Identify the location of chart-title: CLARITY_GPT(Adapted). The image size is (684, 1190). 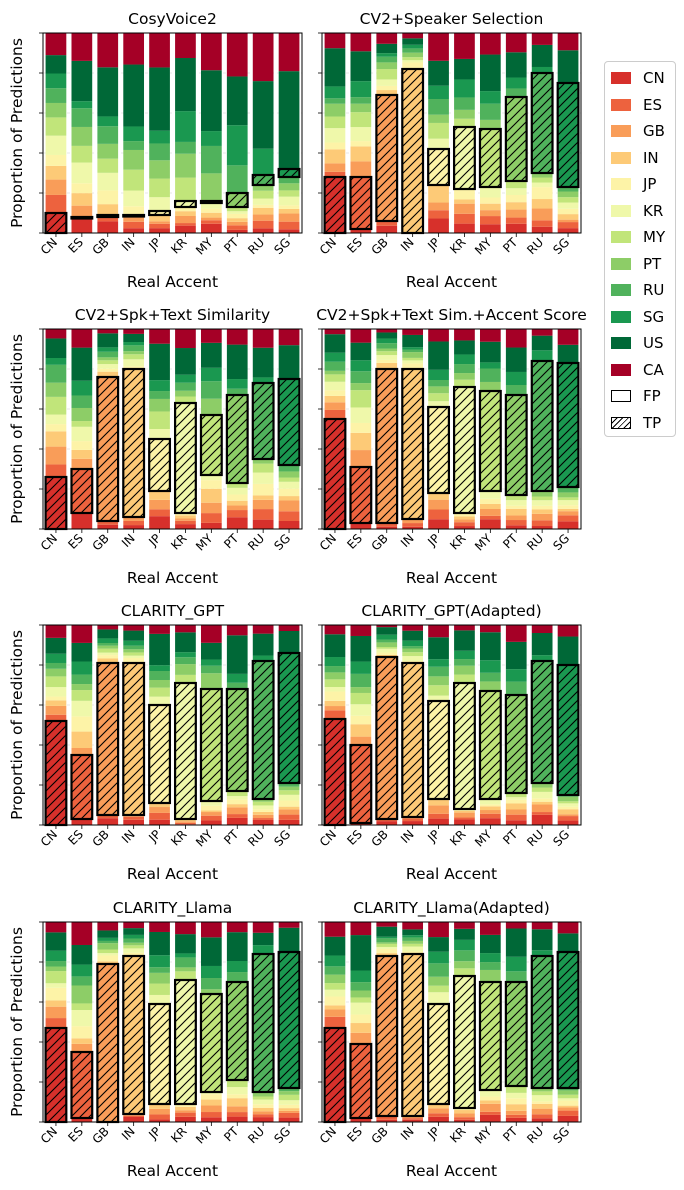
(451, 611).